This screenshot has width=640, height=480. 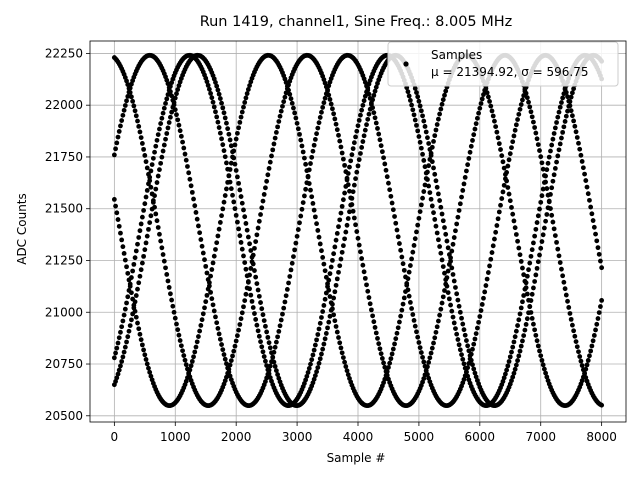 I want to click on y-tick-label: 20500, so click(x=64, y=416).